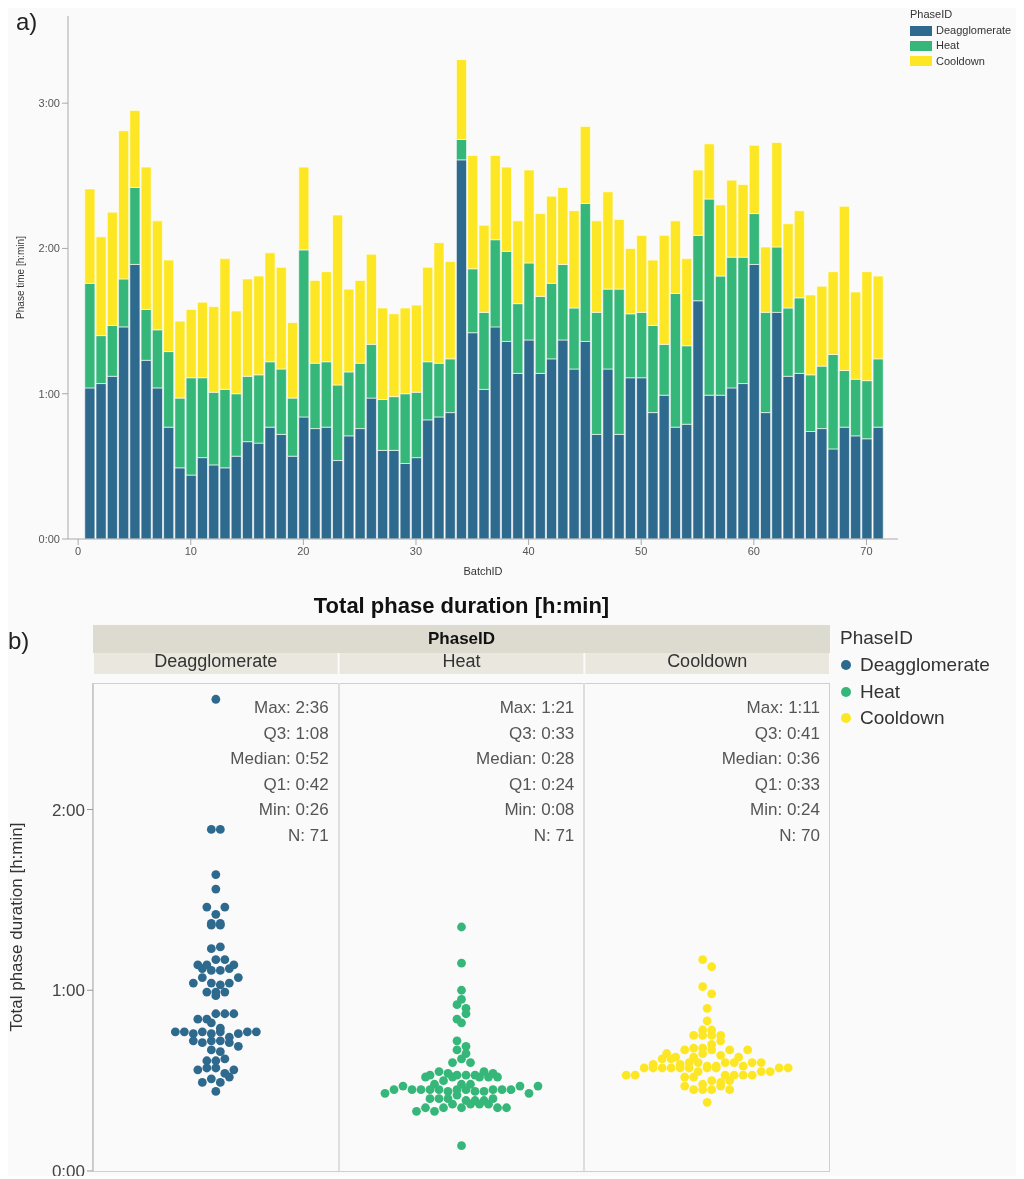 The width and height of the screenshot is (1024, 1179). I want to click on annotation: Q3: 0:33, so click(541, 733).